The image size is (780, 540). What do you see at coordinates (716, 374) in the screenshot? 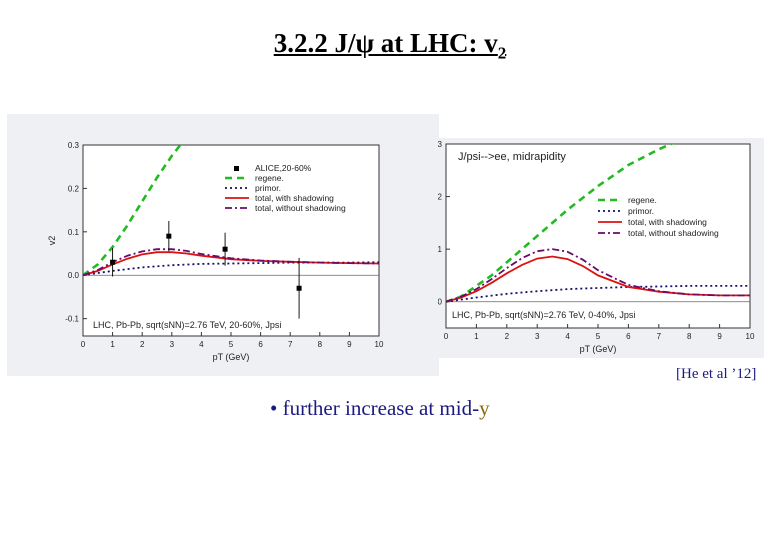
I see `reference-citation: [He et al ’12]` at bounding box center [716, 374].